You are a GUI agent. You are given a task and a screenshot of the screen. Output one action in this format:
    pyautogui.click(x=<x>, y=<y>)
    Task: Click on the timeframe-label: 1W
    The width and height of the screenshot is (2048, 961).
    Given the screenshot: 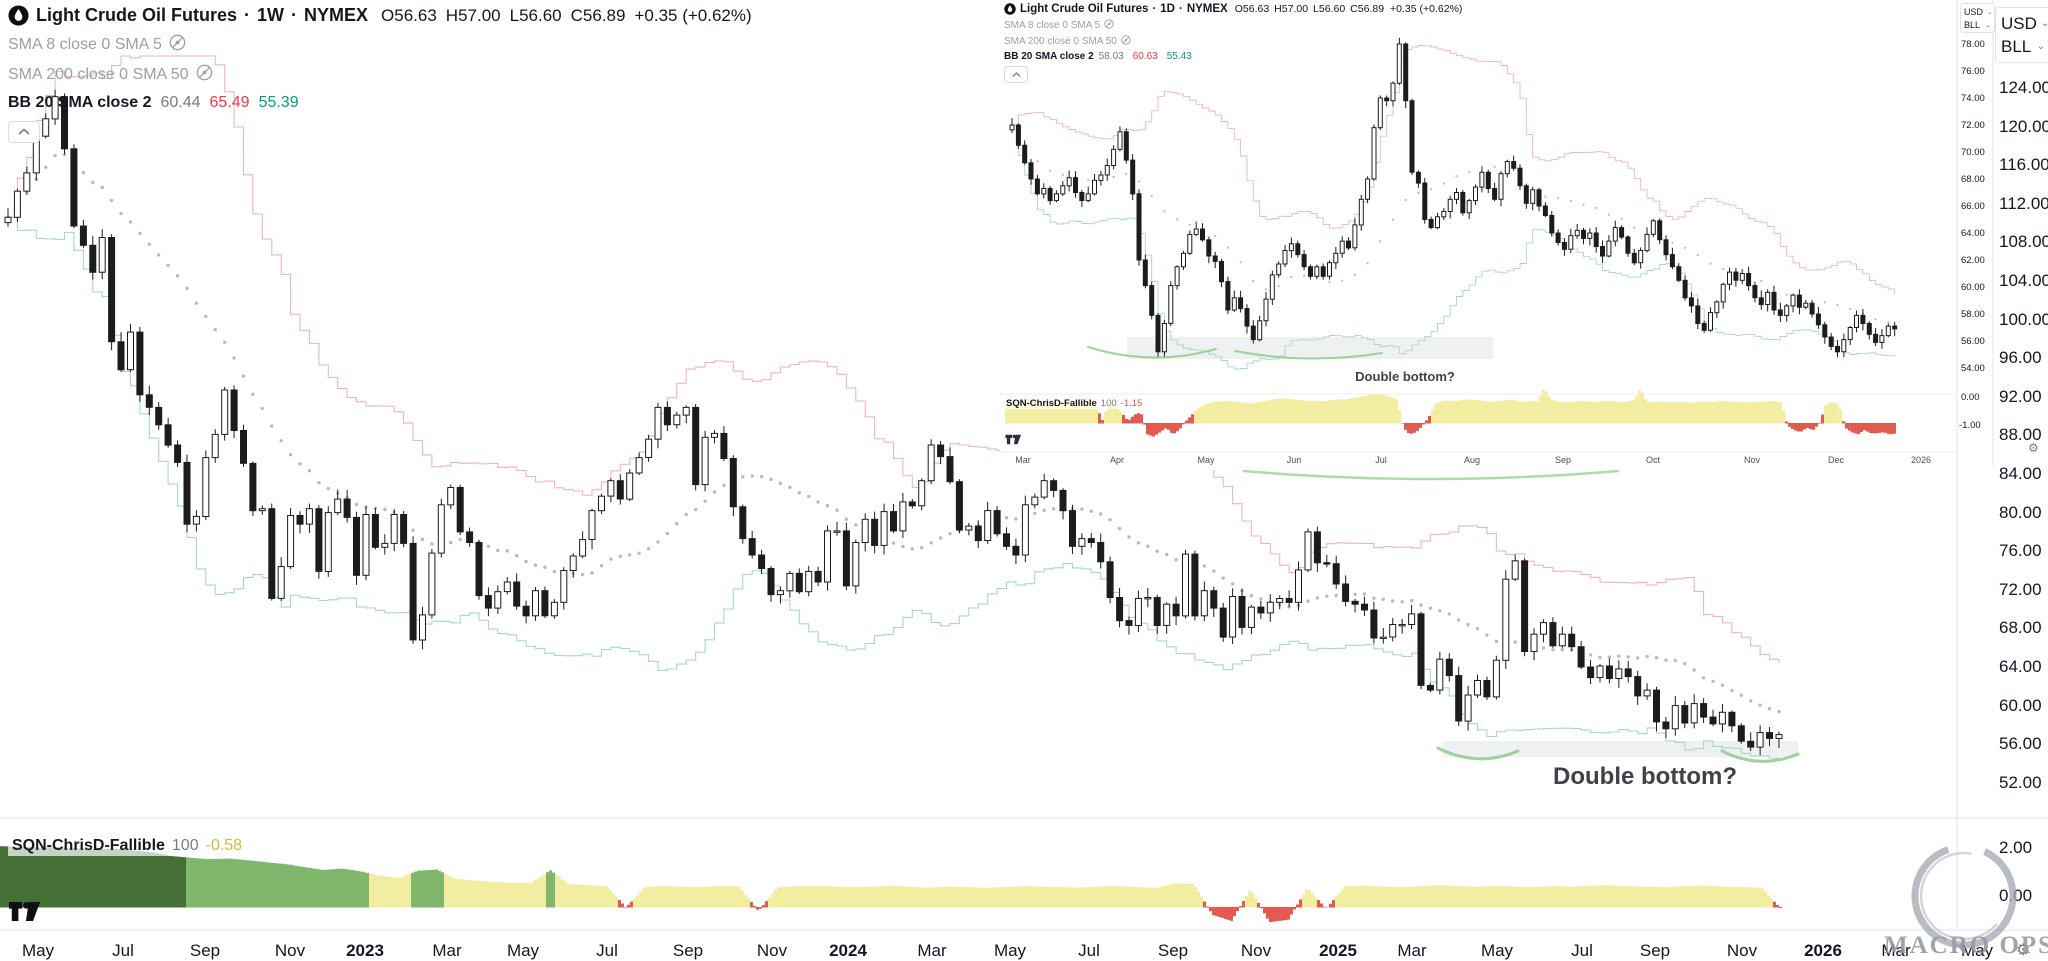 What is the action you would take?
    pyautogui.click(x=270, y=15)
    